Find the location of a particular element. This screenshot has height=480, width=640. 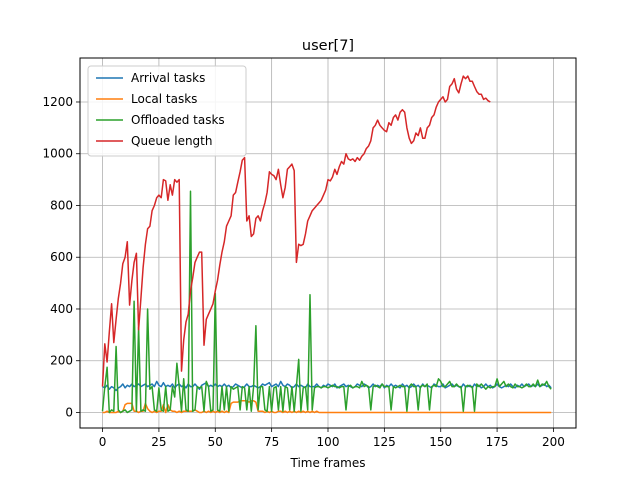

legend-label-arrival-tasks: Arrival tasks is located at coordinates (168, 78).